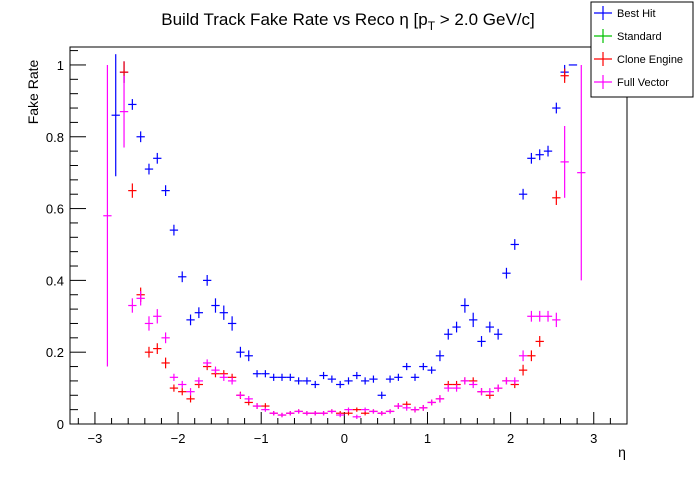  I want to click on x-tick-label: −2, so click(178, 438).